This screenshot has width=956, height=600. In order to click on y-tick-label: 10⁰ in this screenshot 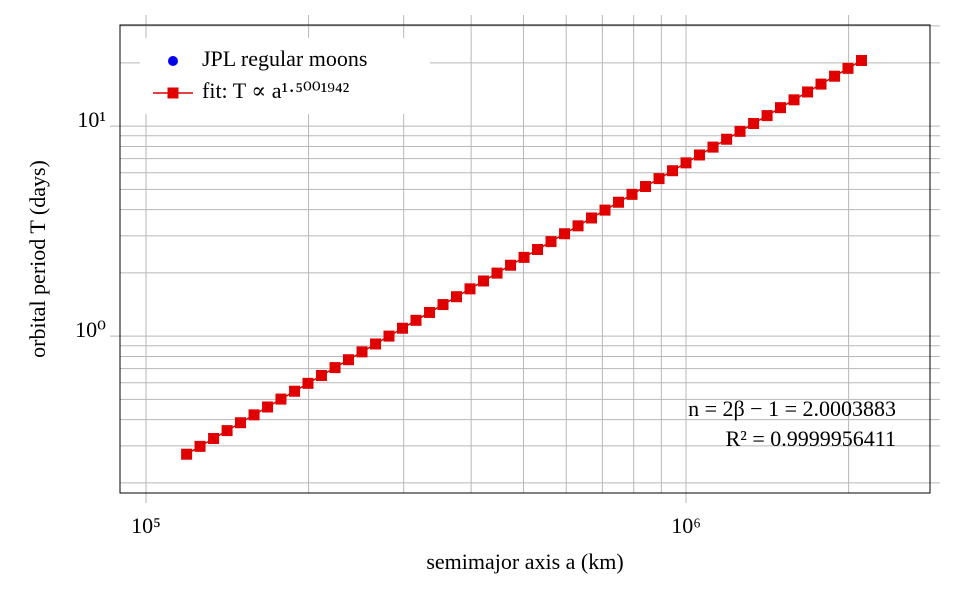, I will do `click(90, 329)`.